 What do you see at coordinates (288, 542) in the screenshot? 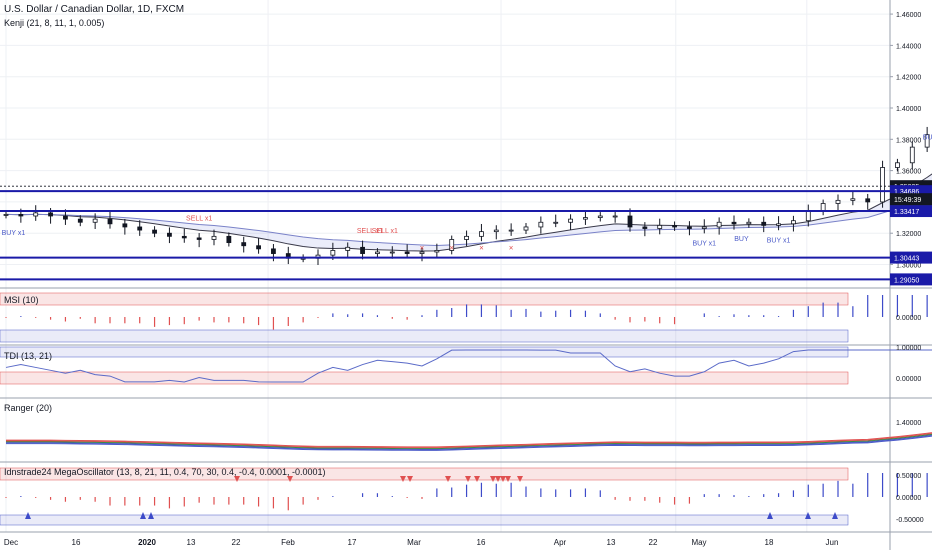
I see `x-tick-label: Feb` at bounding box center [288, 542].